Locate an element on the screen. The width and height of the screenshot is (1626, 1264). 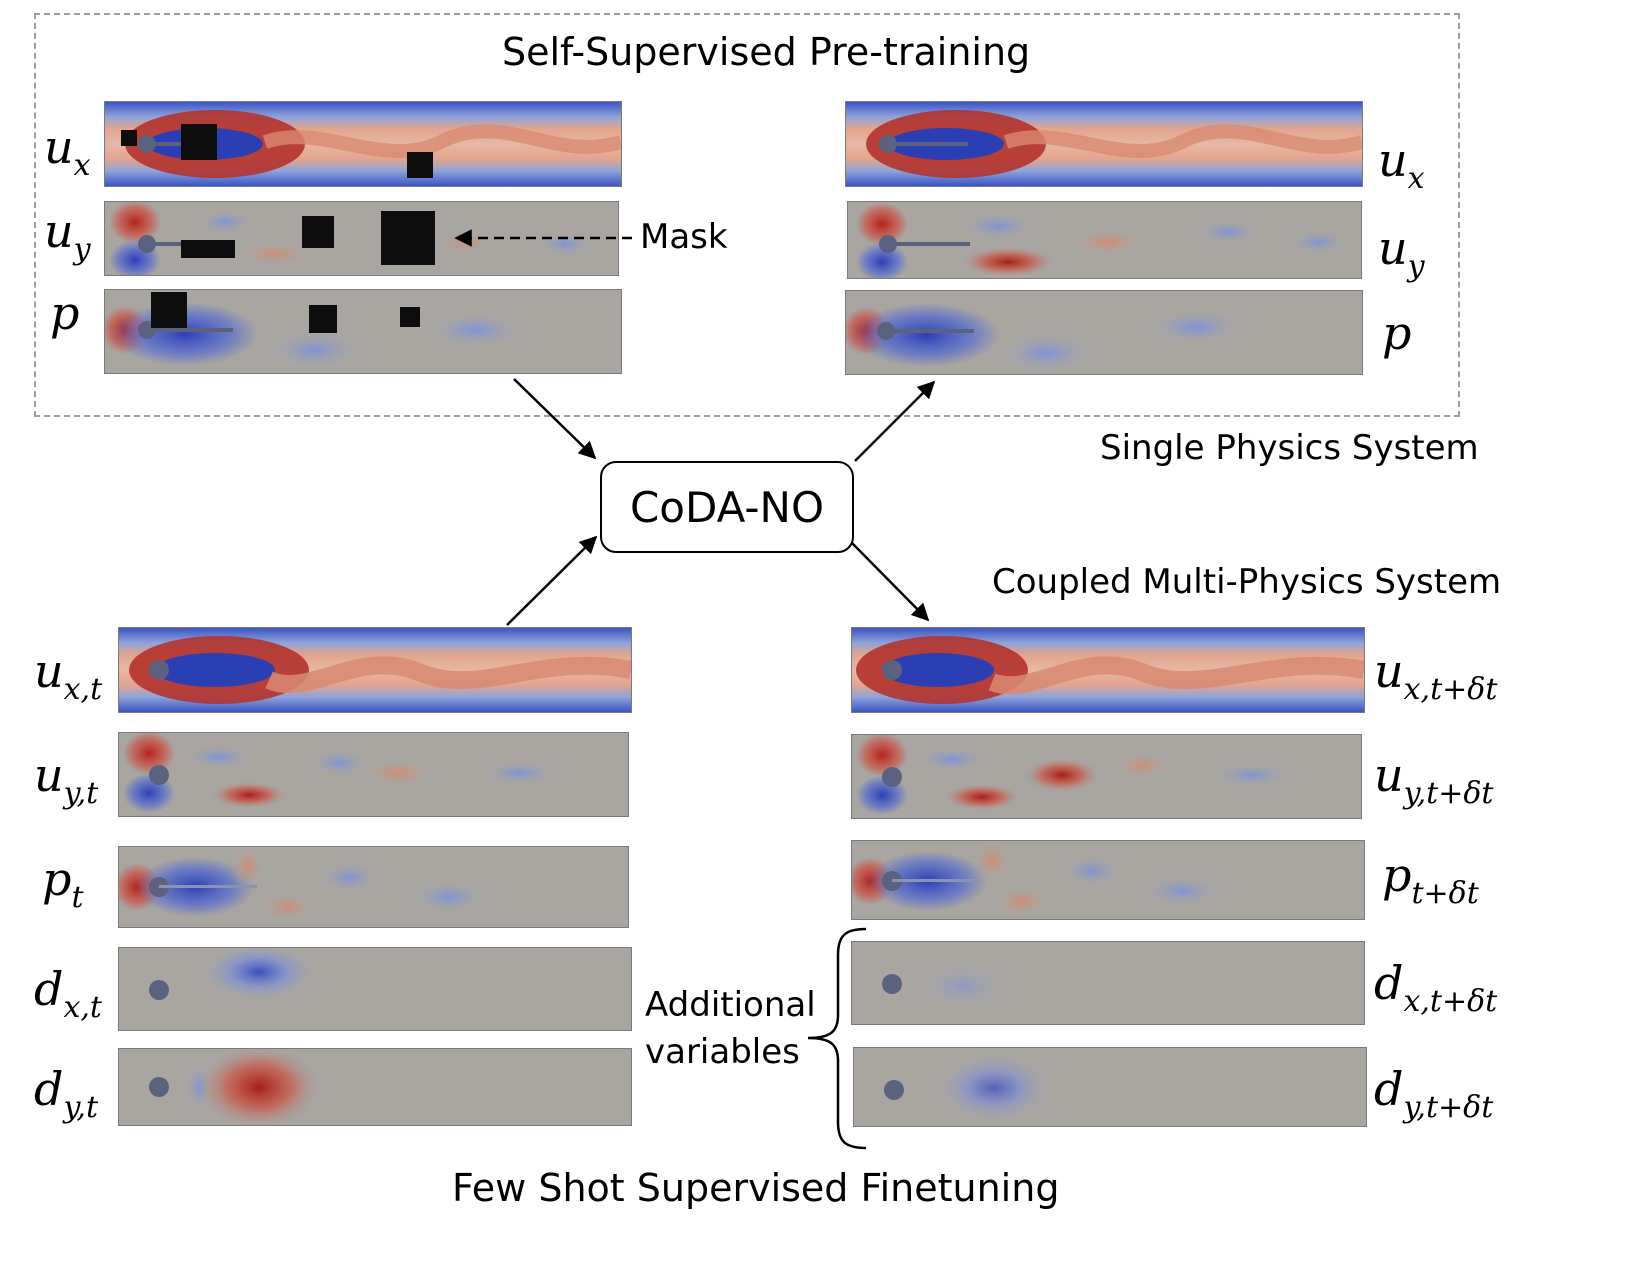
finetune-right-label-uy: uy,t+δt is located at coordinates (1434, 779).